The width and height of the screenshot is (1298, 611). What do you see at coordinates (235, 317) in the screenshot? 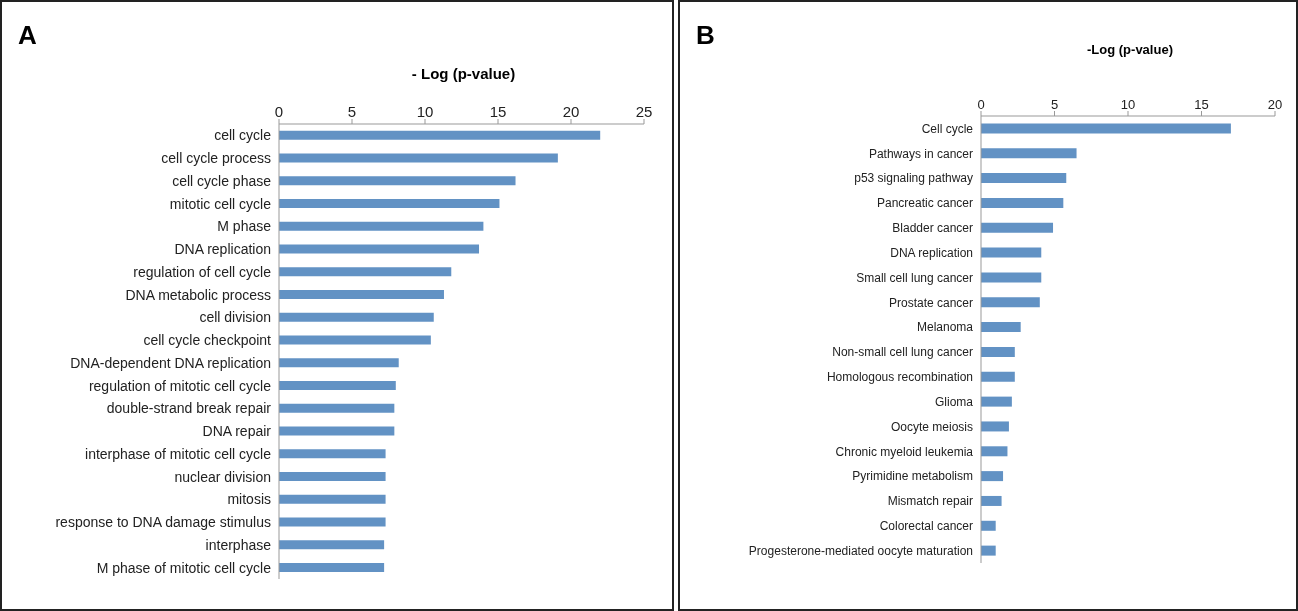
I see `y-tick-label: cell division` at bounding box center [235, 317].